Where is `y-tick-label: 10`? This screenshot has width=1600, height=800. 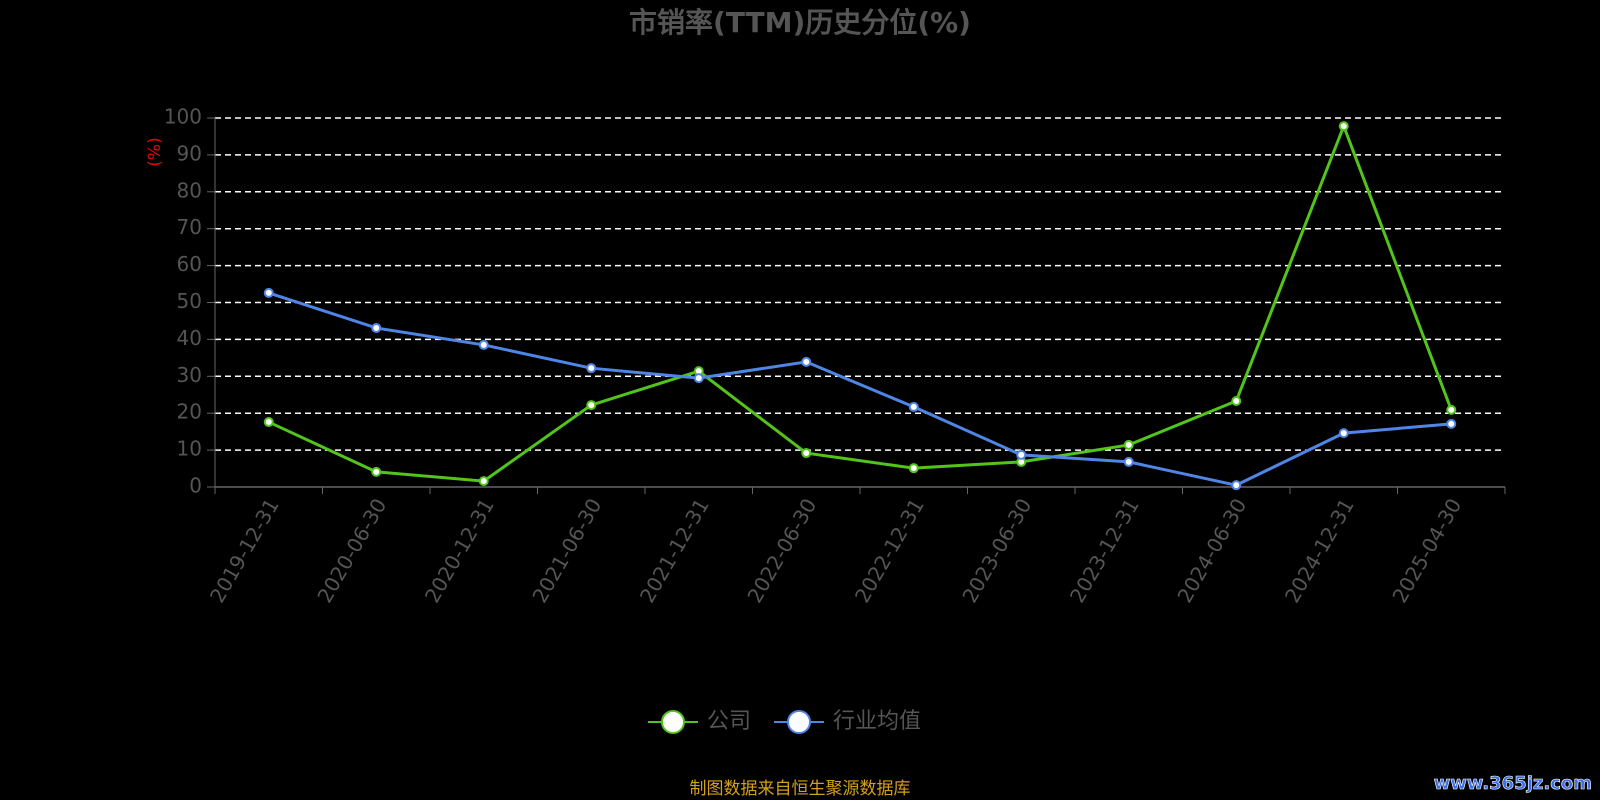 y-tick-label: 10 is located at coordinates (189, 449).